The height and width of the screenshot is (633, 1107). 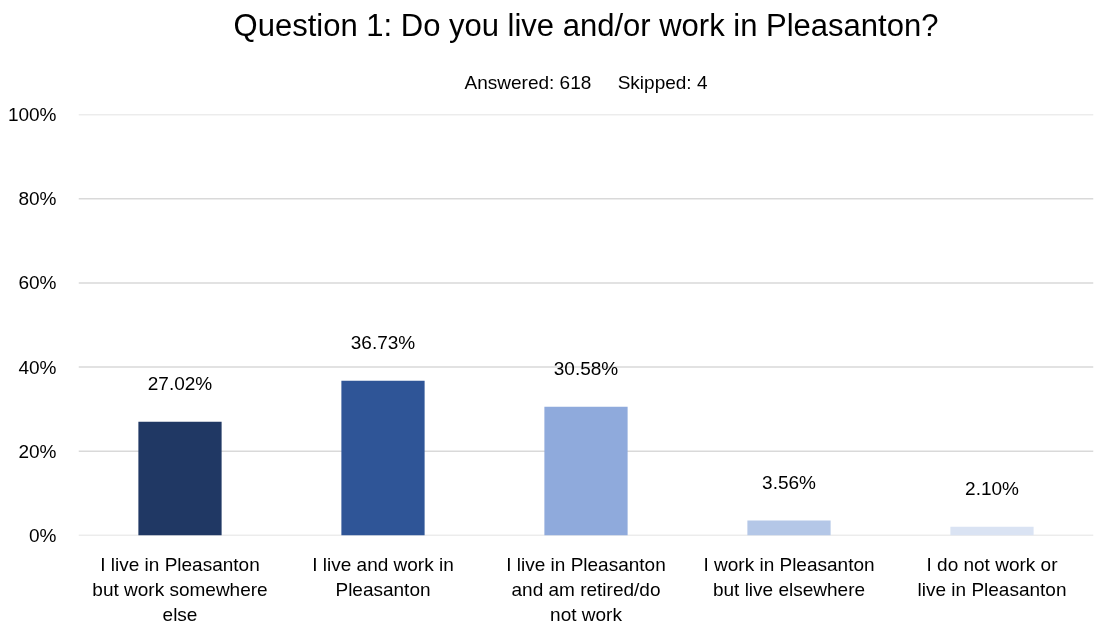 What do you see at coordinates (37, 199) in the screenshot?
I see `y-tick-label: 80%` at bounding box center [37, 199].